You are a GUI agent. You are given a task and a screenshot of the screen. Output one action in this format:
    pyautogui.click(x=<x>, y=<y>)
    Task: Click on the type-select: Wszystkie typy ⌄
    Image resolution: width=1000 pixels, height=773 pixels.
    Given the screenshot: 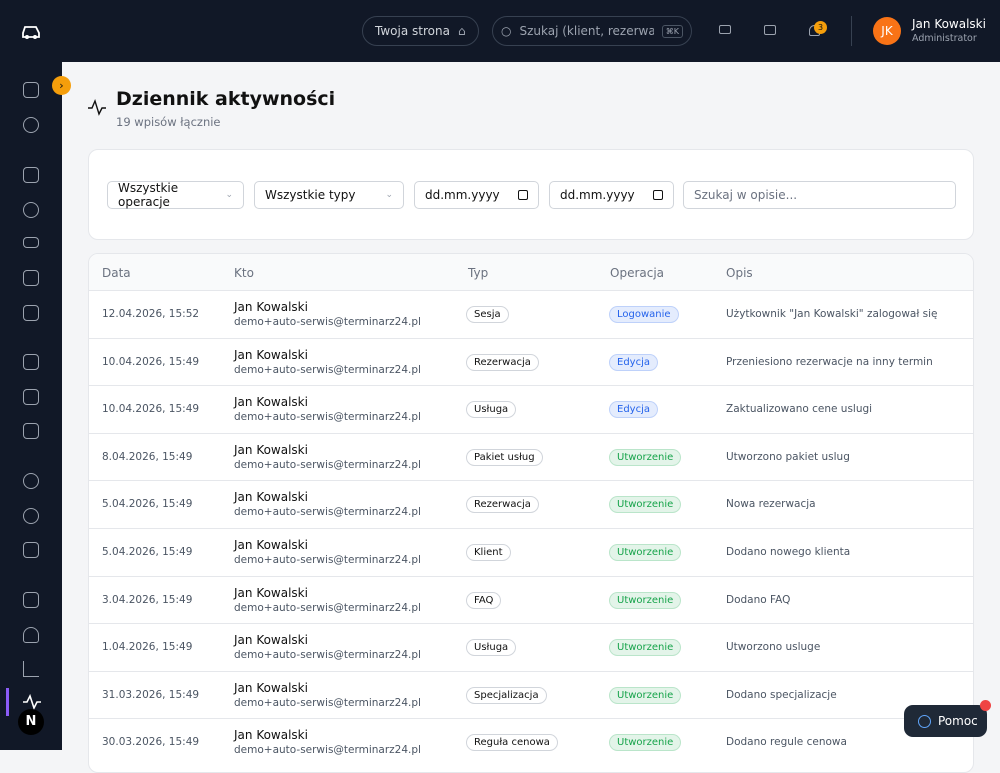 What is the action you would take?
    pyautogui.click(x=329, y=195)
    